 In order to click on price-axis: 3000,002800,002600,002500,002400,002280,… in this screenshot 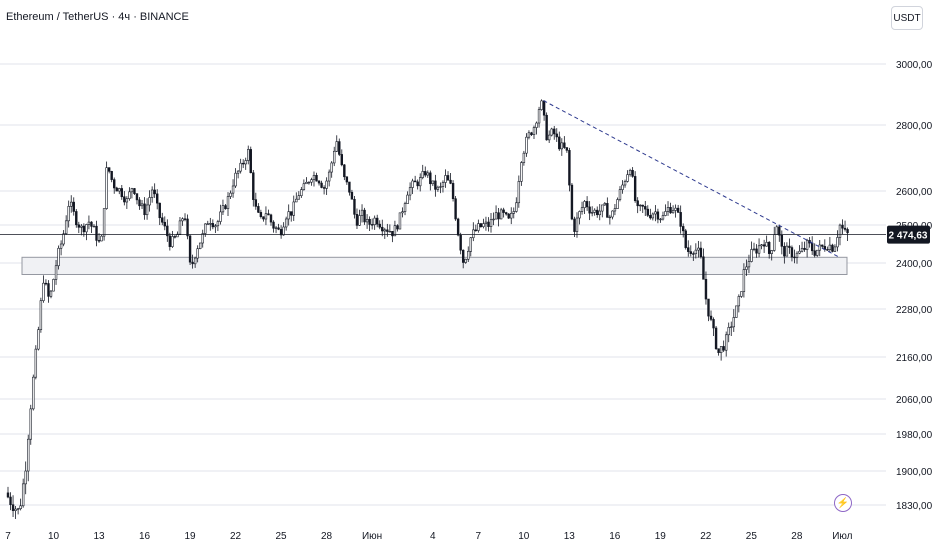, I will do `click(914, 286)`.